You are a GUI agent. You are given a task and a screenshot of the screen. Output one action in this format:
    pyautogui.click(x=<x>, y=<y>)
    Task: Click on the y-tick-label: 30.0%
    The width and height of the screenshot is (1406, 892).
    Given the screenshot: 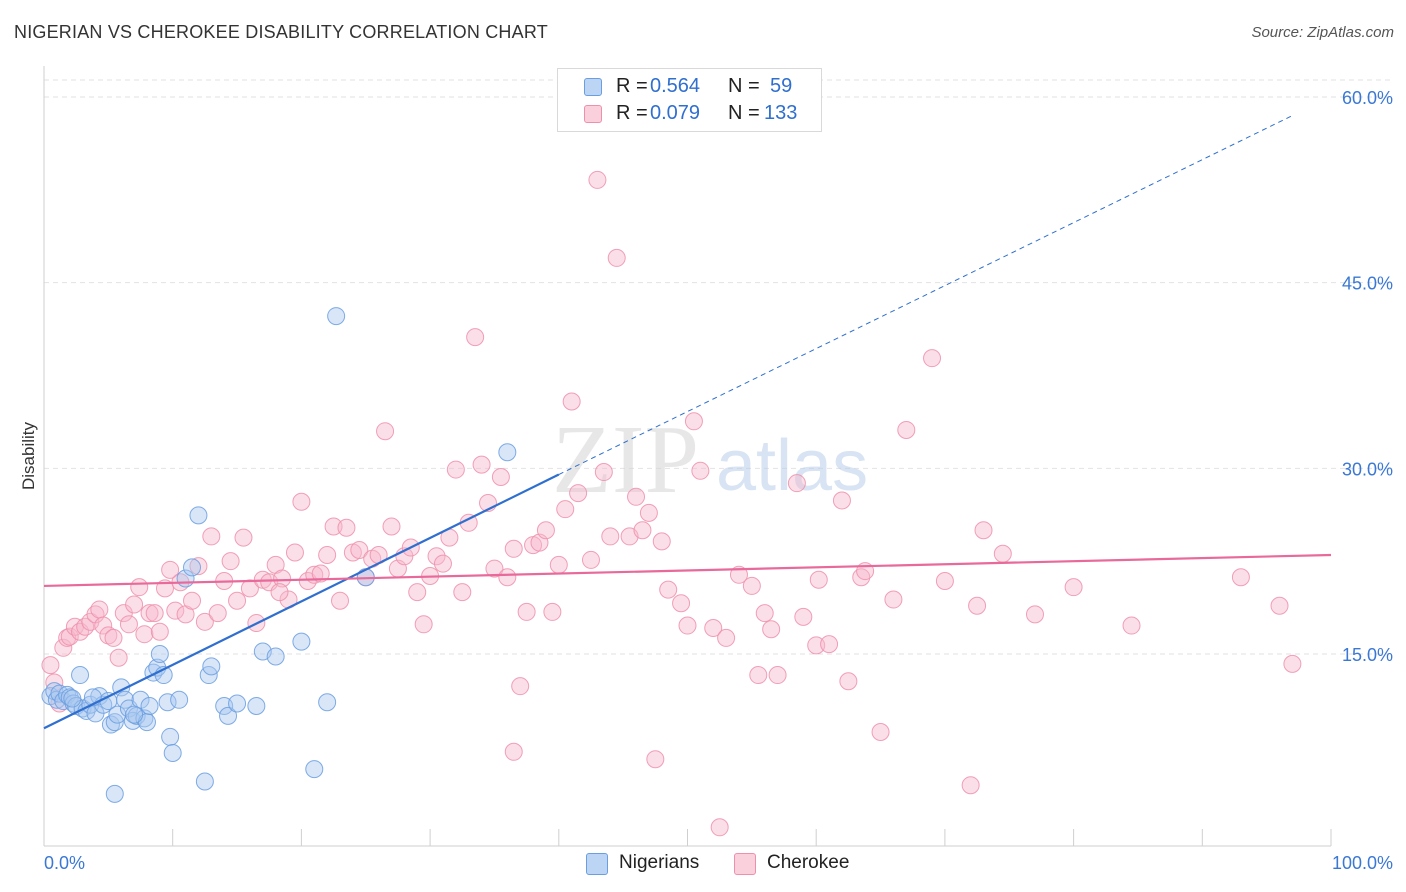 What is the action you would take?
    pyautogui.click(x=1367, y=469)
    